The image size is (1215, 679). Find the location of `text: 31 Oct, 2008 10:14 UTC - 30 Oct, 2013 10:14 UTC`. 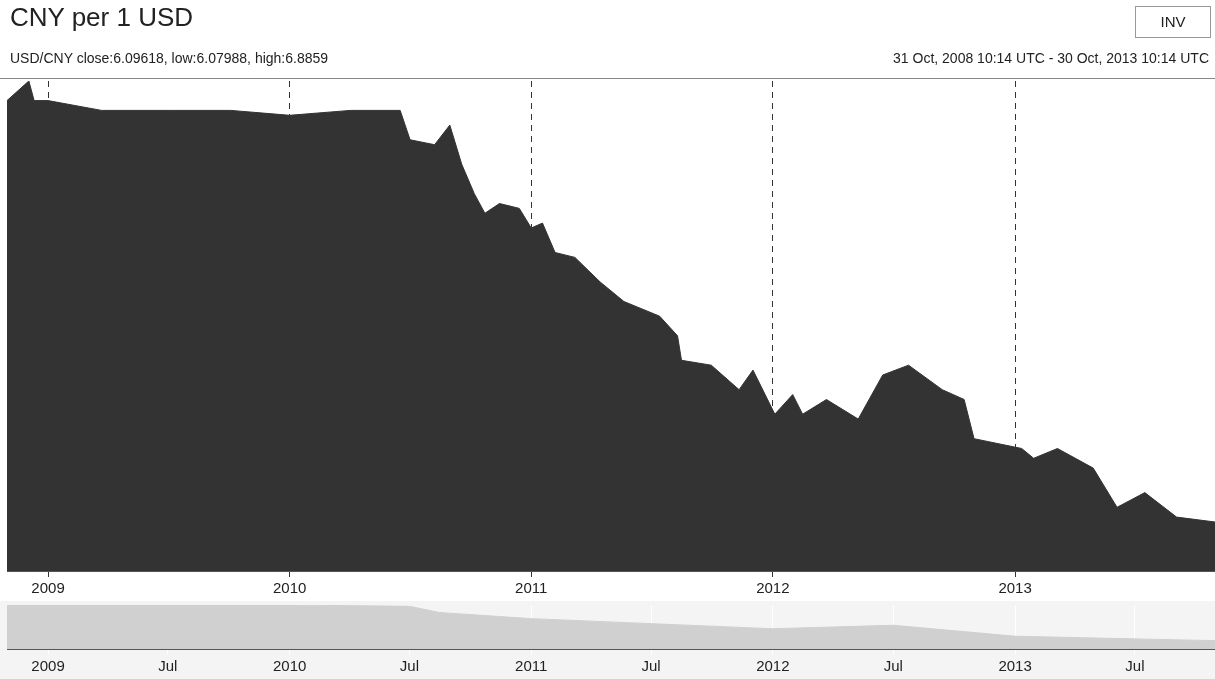

text: 31 Oct, 2008 10:14 UTC - 30 Oct, 2013 10:14 UTC is located at coordinates (1051, 58).